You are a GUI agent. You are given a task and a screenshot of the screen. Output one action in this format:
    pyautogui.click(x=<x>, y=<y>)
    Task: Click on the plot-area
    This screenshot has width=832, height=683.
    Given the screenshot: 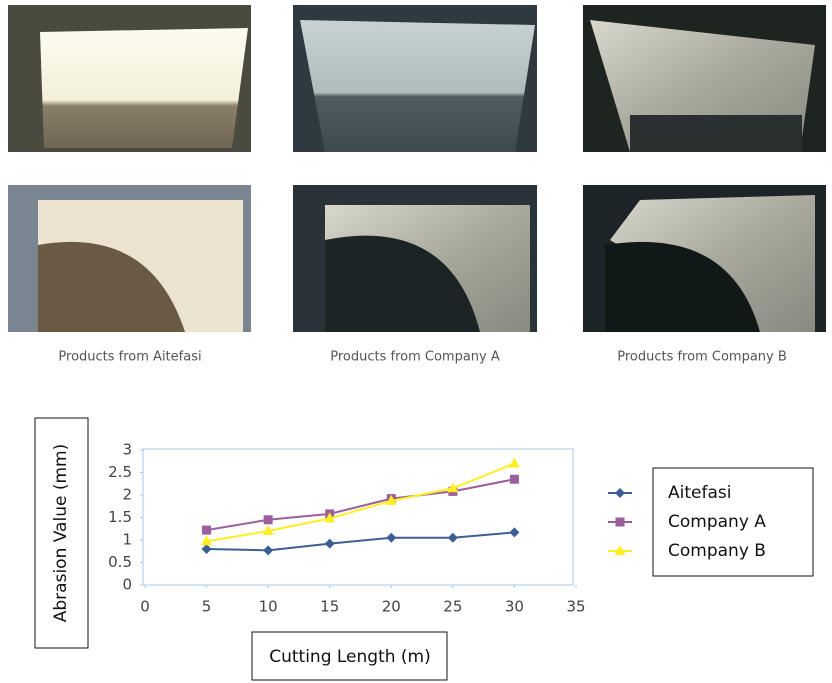 What is the action you would take?
    pyautogui.click(x=358, y=517)
    